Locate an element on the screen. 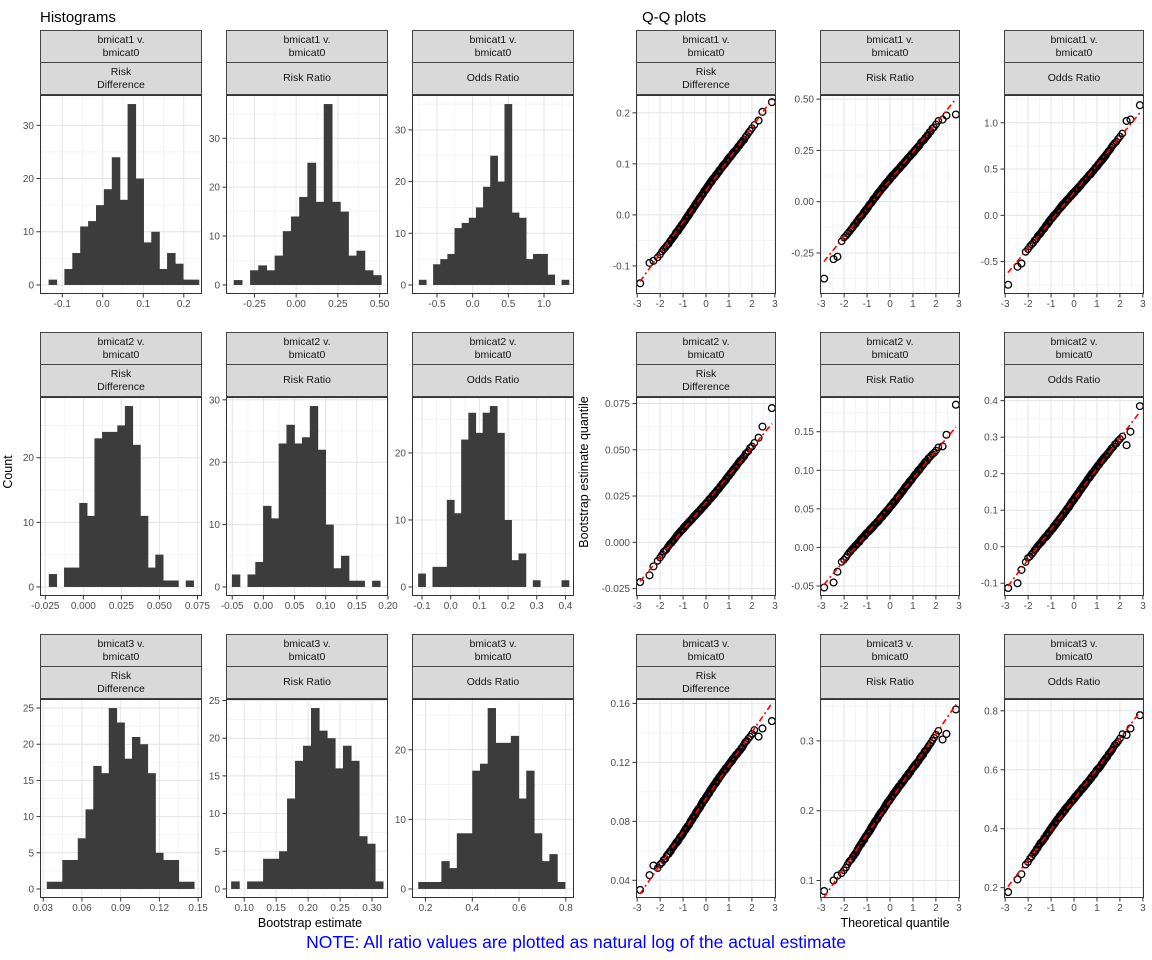 This screenshot has width=1152, height=960. qq-x-axis-label: Theoretical quantile is located at coordinates (895, 923).